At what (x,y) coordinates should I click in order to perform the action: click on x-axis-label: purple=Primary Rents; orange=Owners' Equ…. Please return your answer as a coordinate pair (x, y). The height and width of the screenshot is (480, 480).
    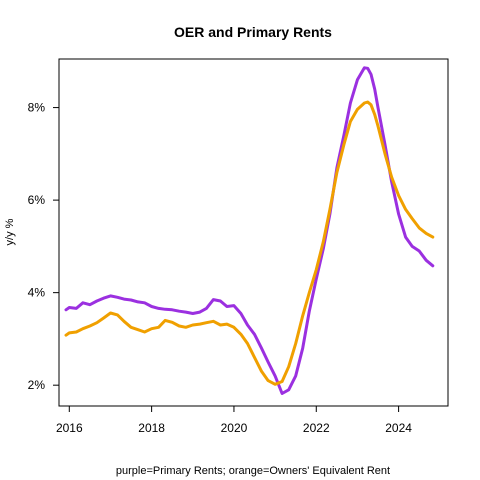
    Looking at the image, I should click on (253, 471).